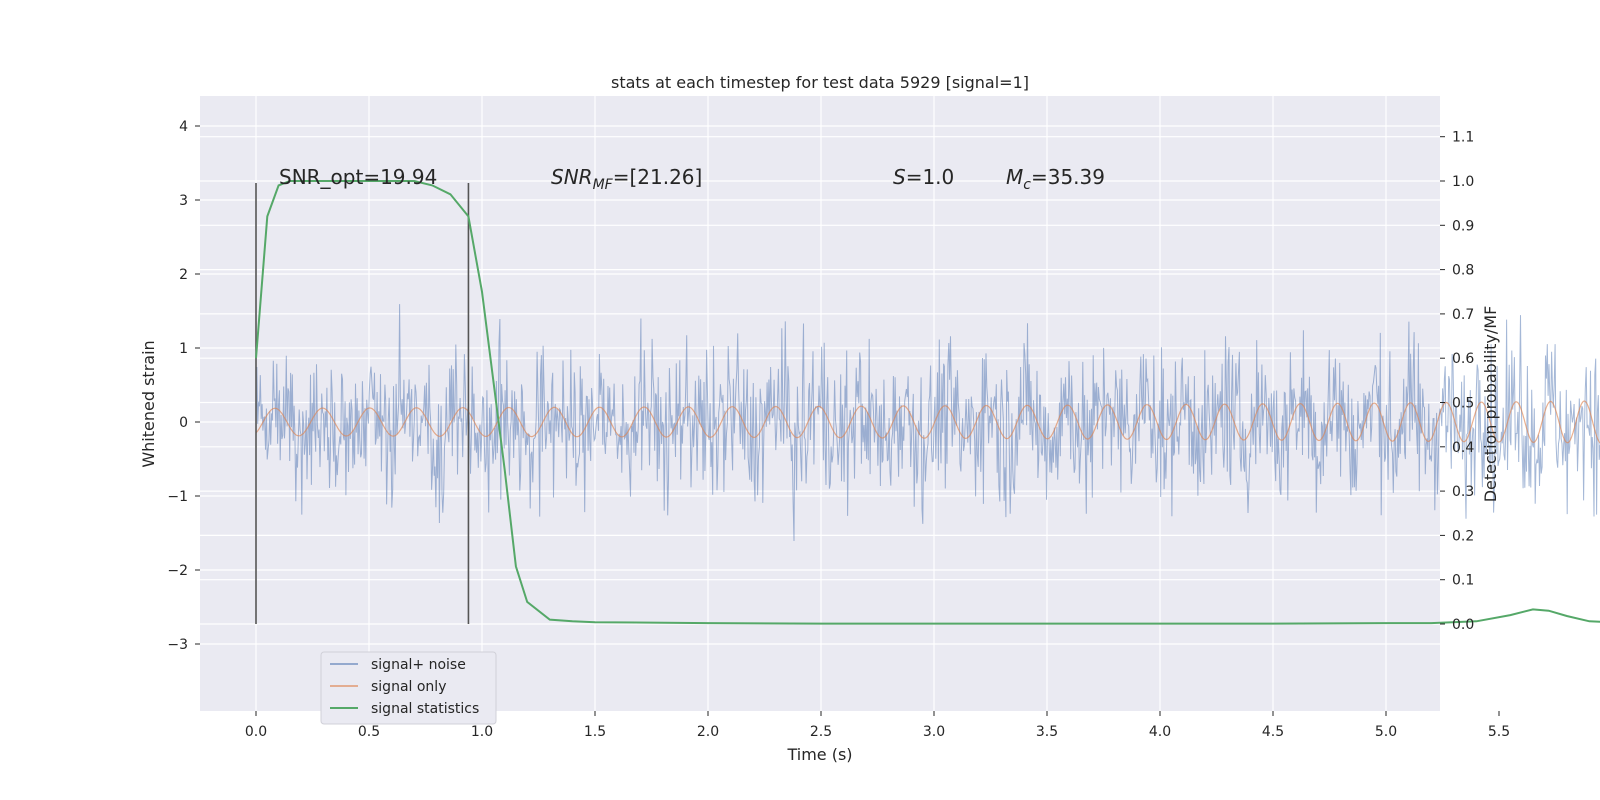  Describe the element at coordinates (183, 127) in the screenshot. I see `y-tick-label: 4` at that location.